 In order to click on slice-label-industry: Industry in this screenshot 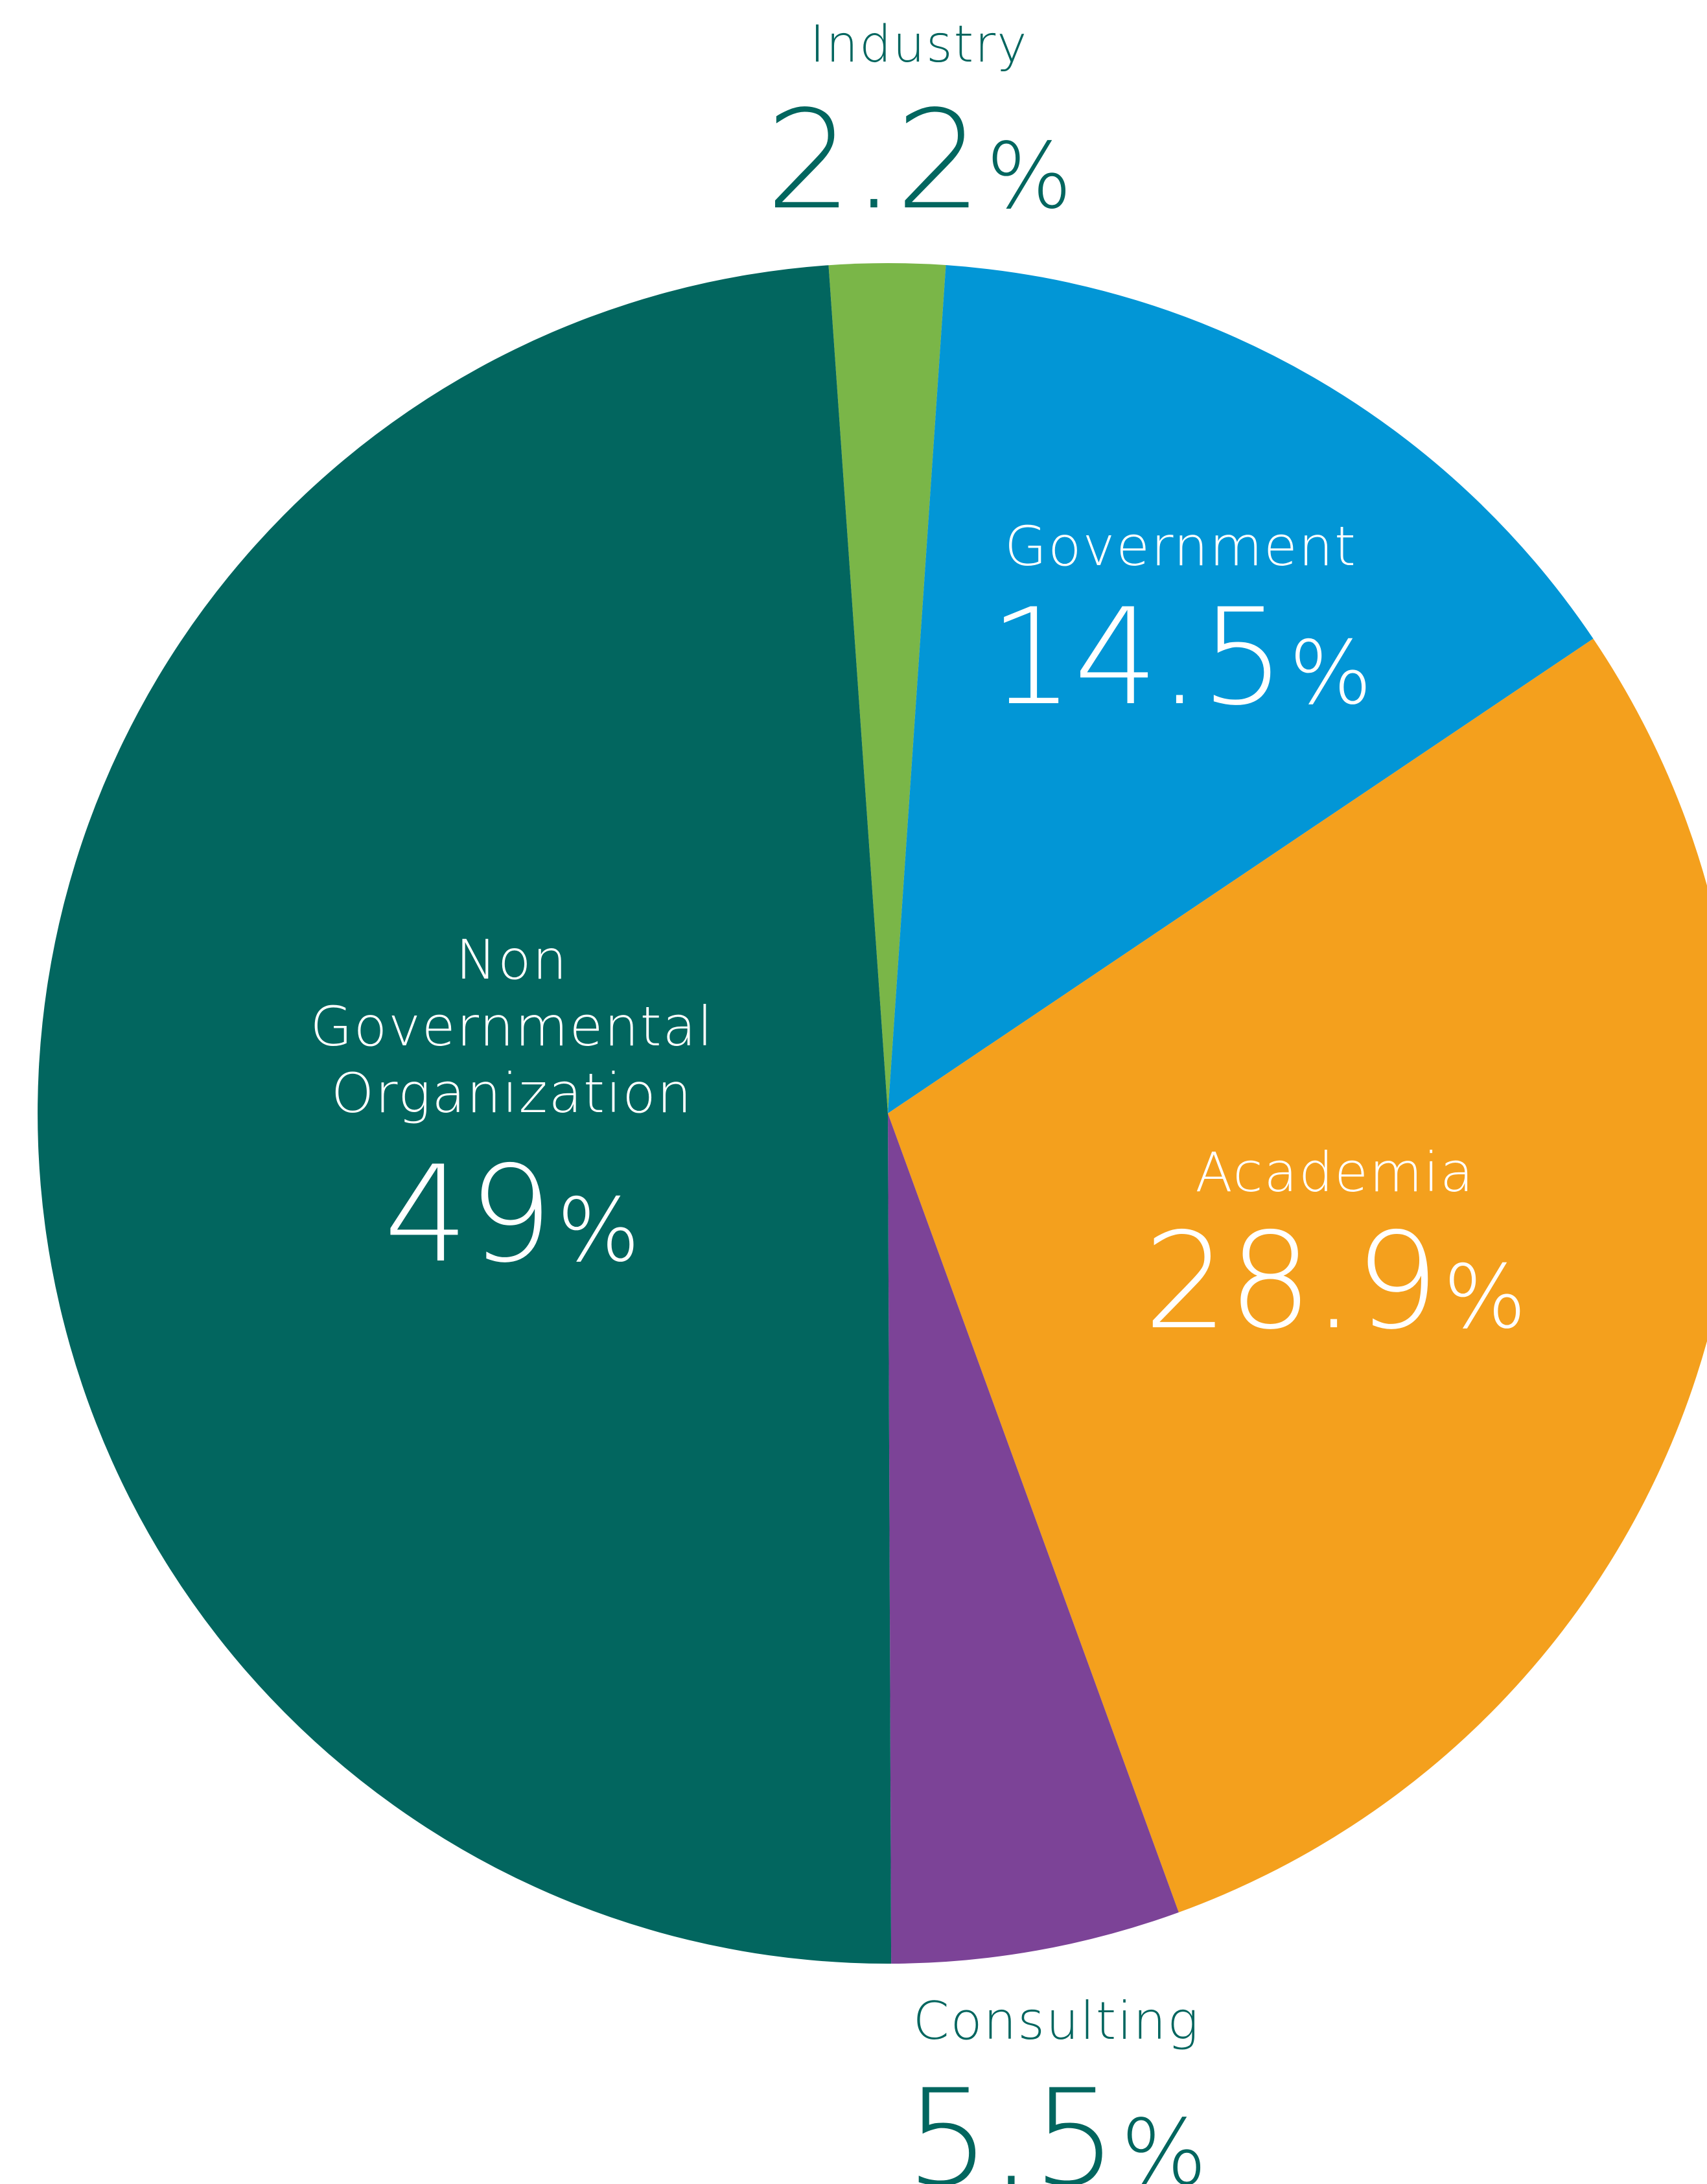, I will do `click(919, 45)`.